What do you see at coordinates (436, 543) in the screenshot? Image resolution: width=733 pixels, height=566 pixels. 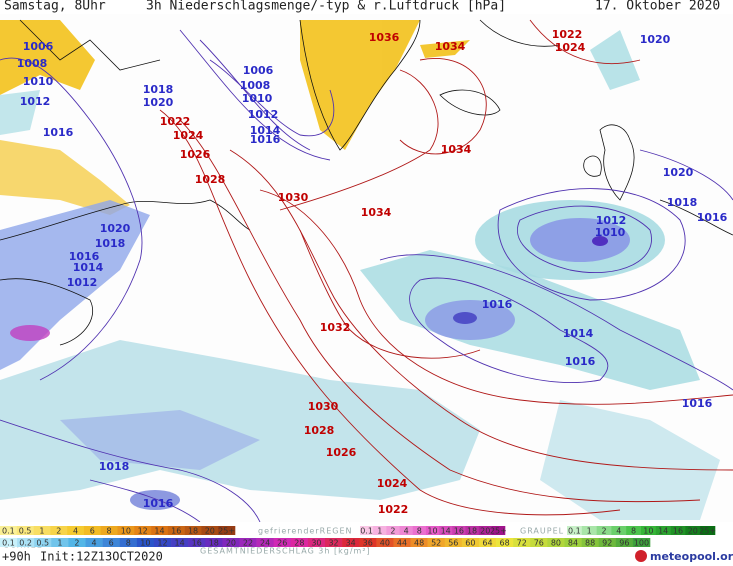 I see `legend-step: 52` at bounding box center [436, 543].